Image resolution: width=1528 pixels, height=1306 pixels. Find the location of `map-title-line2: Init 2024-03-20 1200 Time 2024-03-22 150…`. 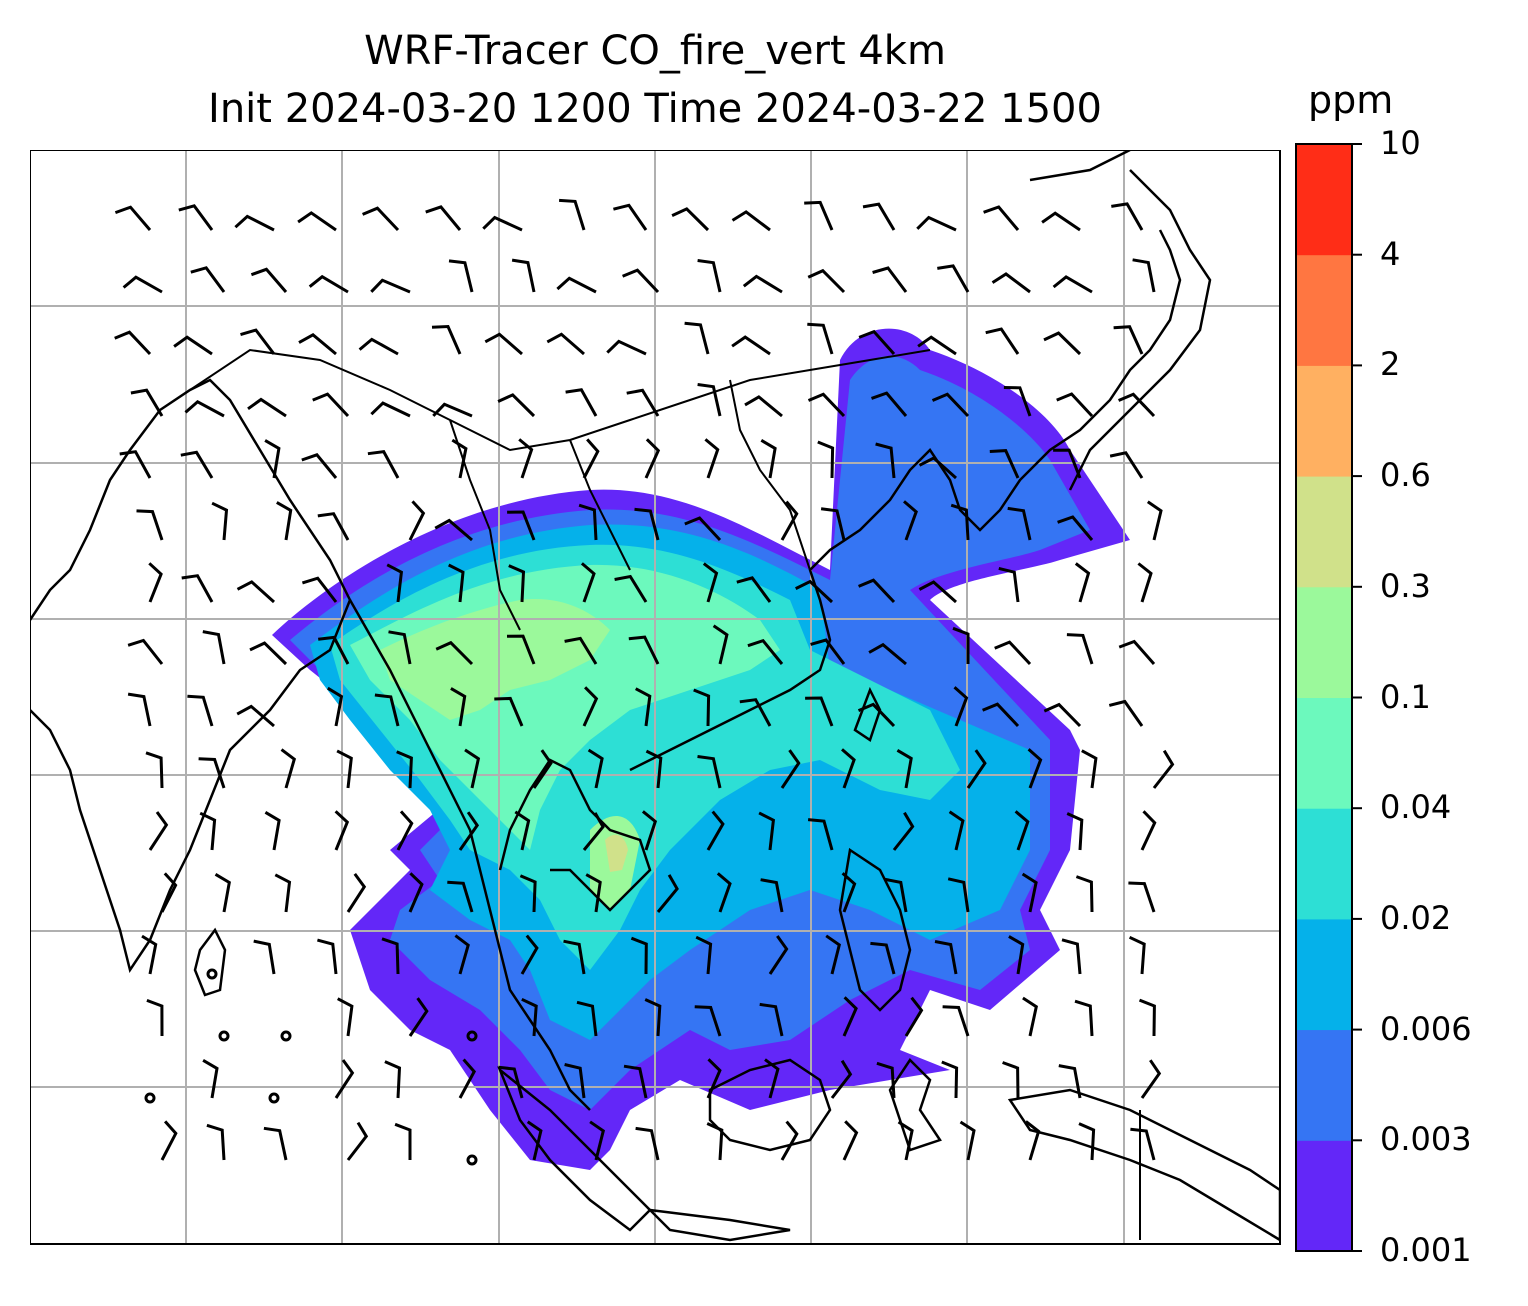

map-title-line2: Init 2024-03-20 1200 Time 2024-03-22 150… is located at coordinates (655, 109).